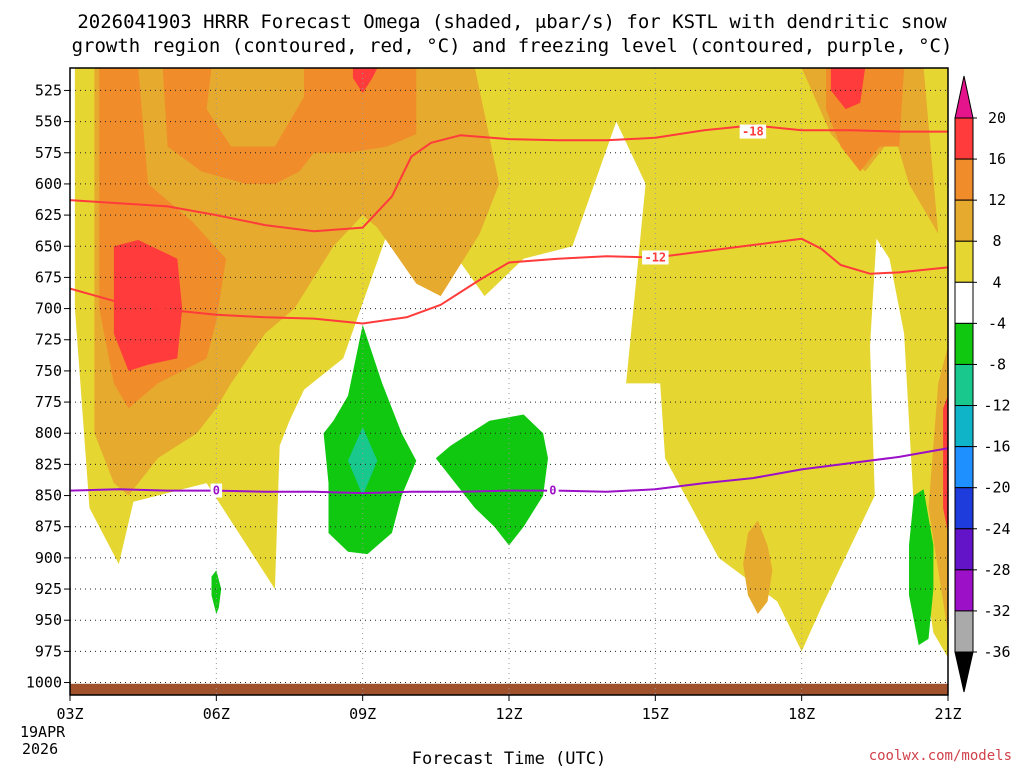 The image size is (1024, 768). What do you see at coordinates (508, 714) in the screenshot?
I see `x-tick-label: 12Z` at bounding box center [508, 714].